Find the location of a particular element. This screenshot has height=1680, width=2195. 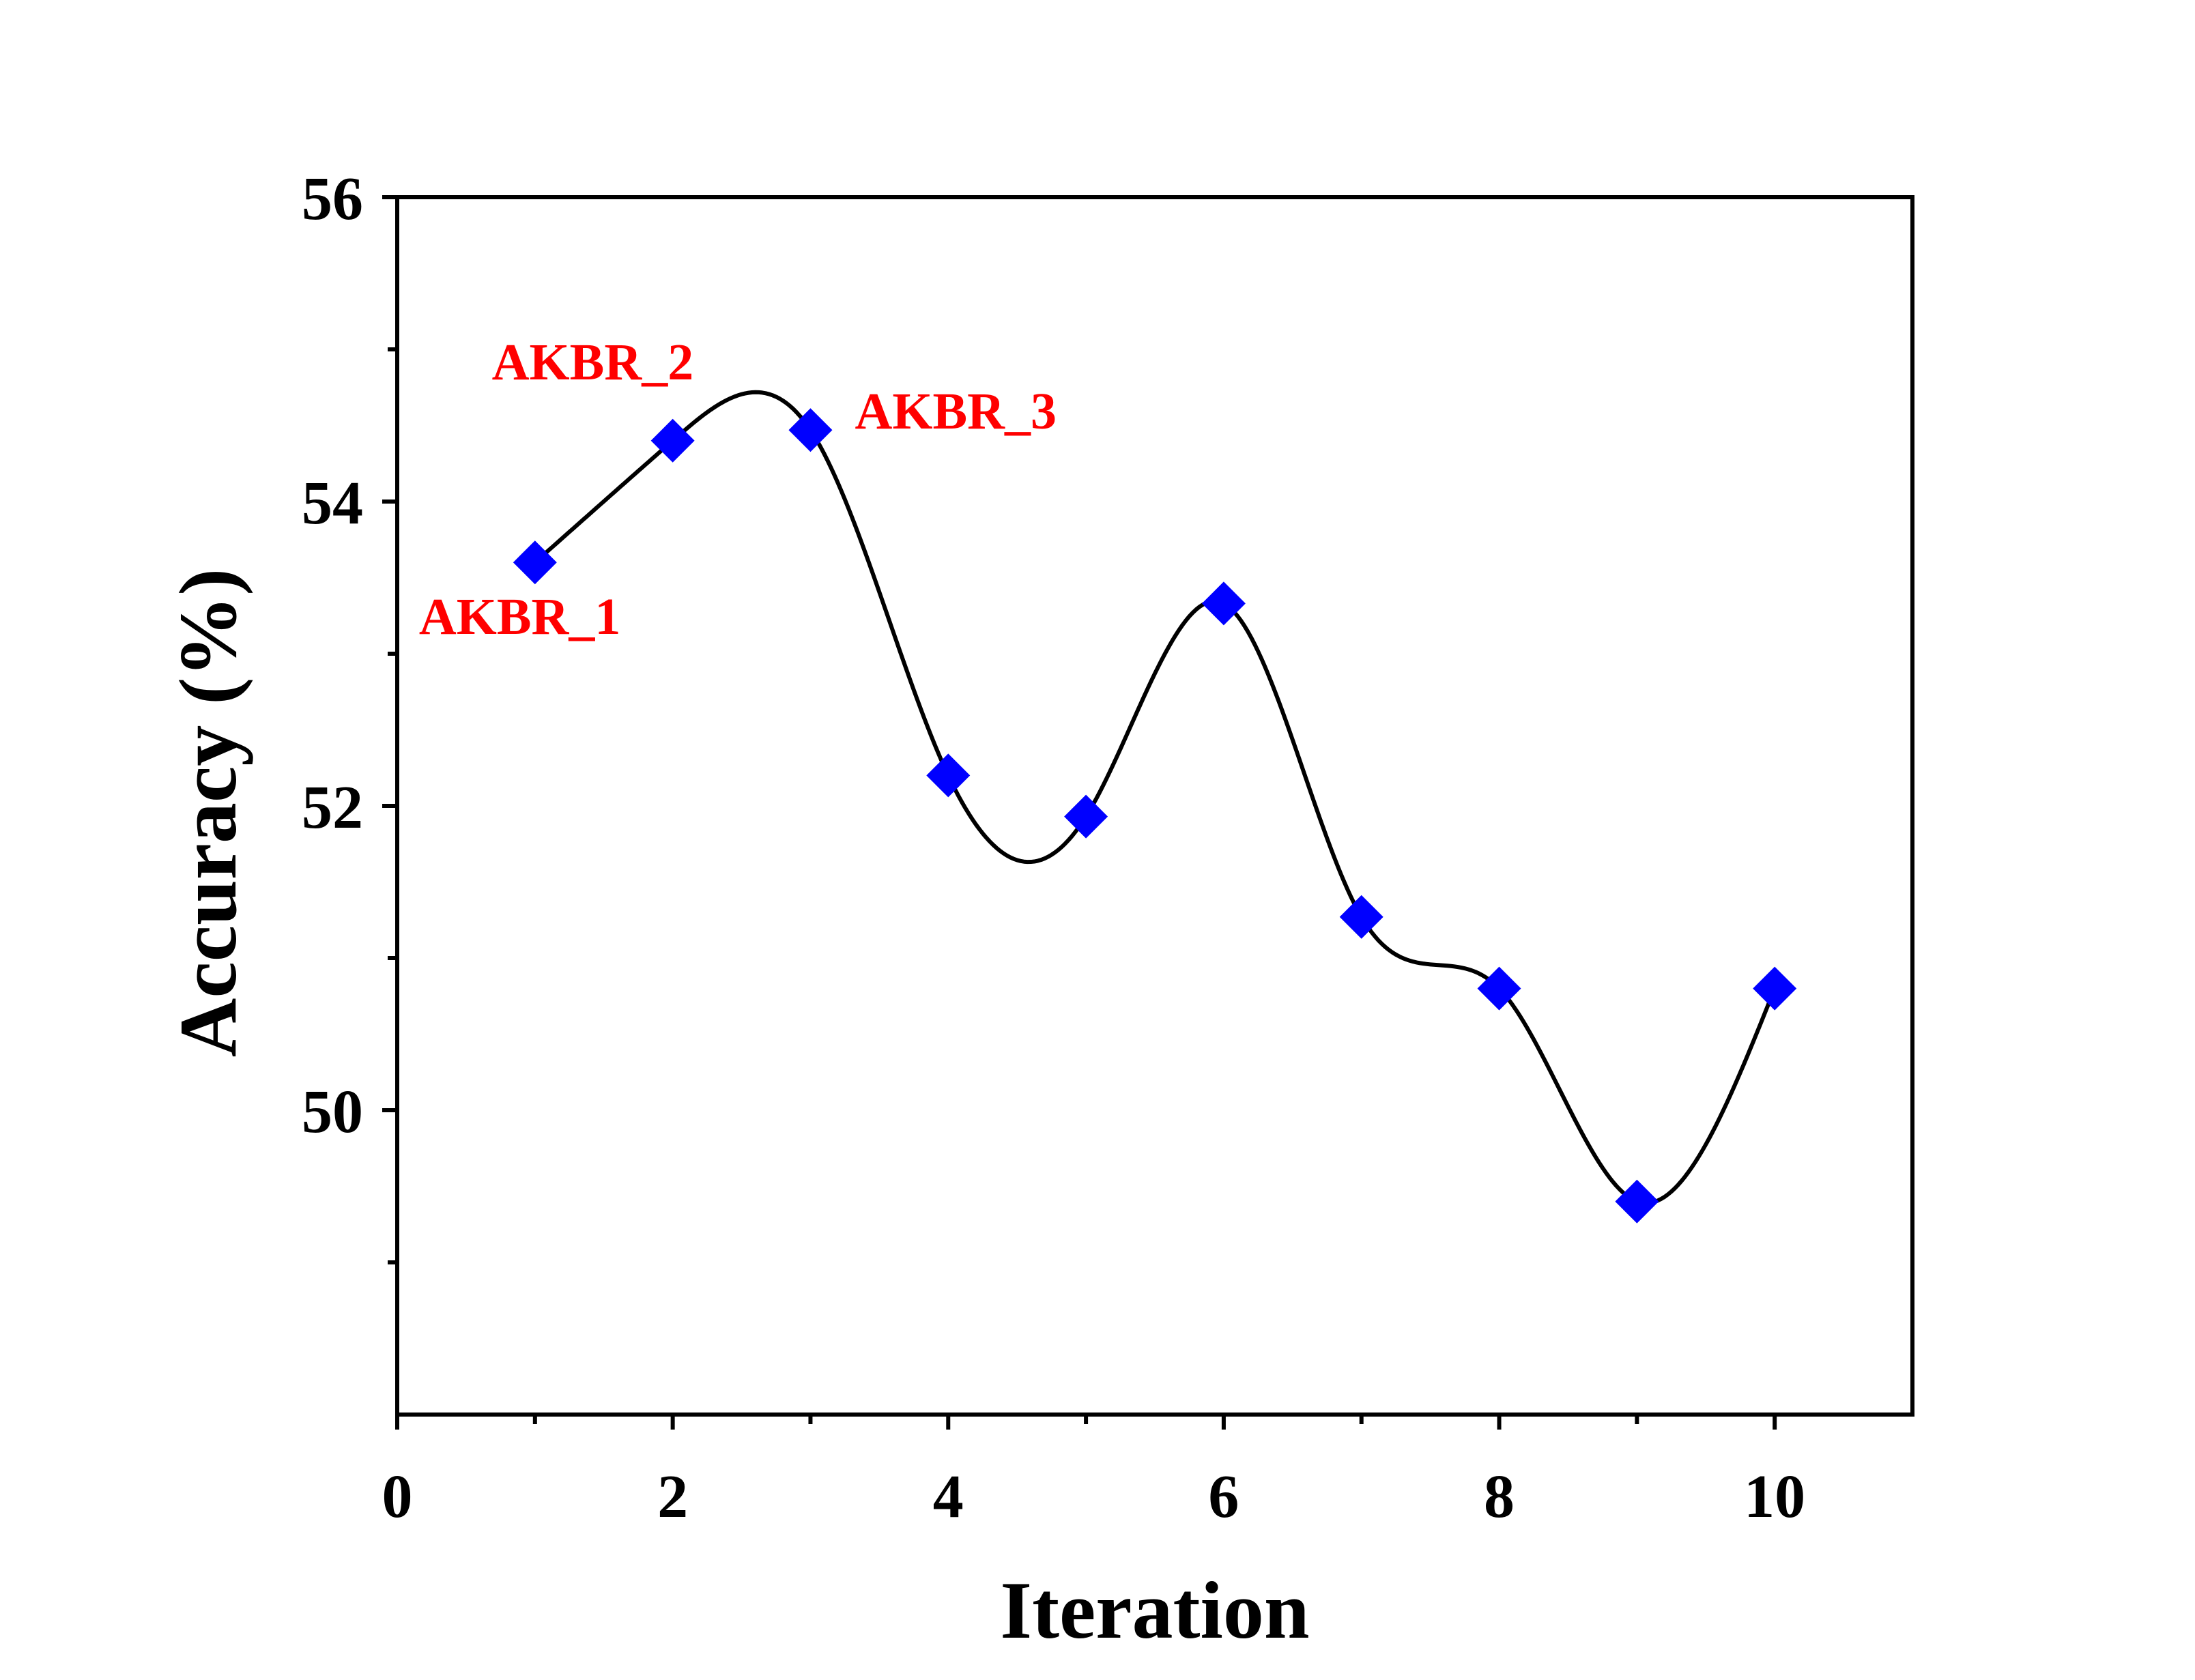

x-tick-label: 10 is located at coordinates (1775, 1497).